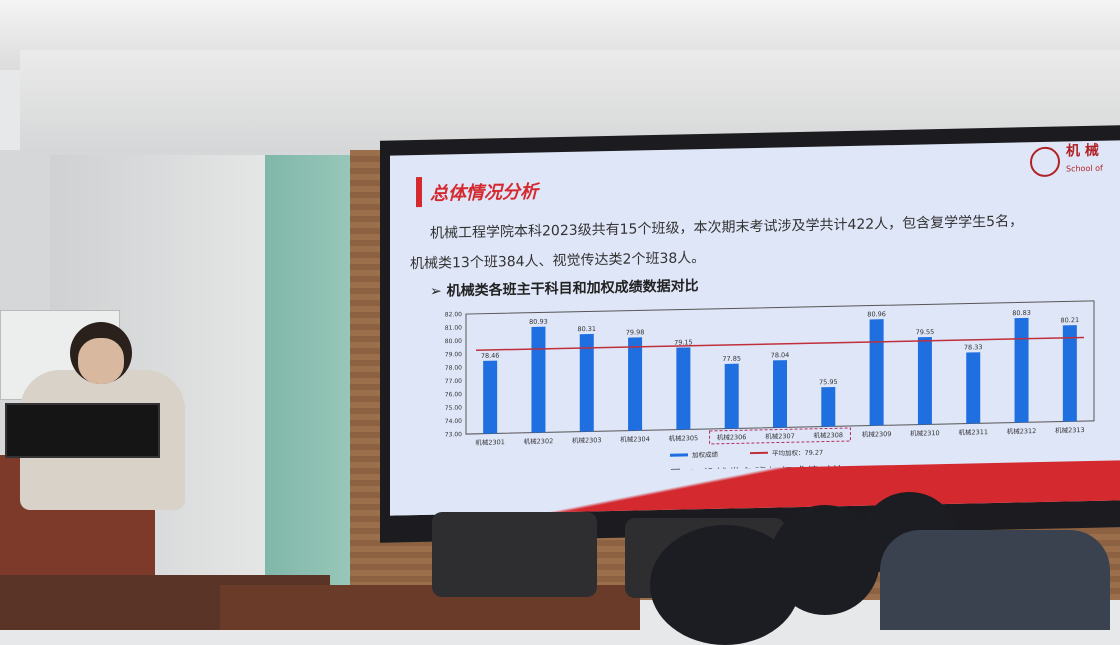 The image size is (1120, 645). Describe the element at coordinates (828, 382) in the screenshot. I see `data-label: 75.95` at that location.